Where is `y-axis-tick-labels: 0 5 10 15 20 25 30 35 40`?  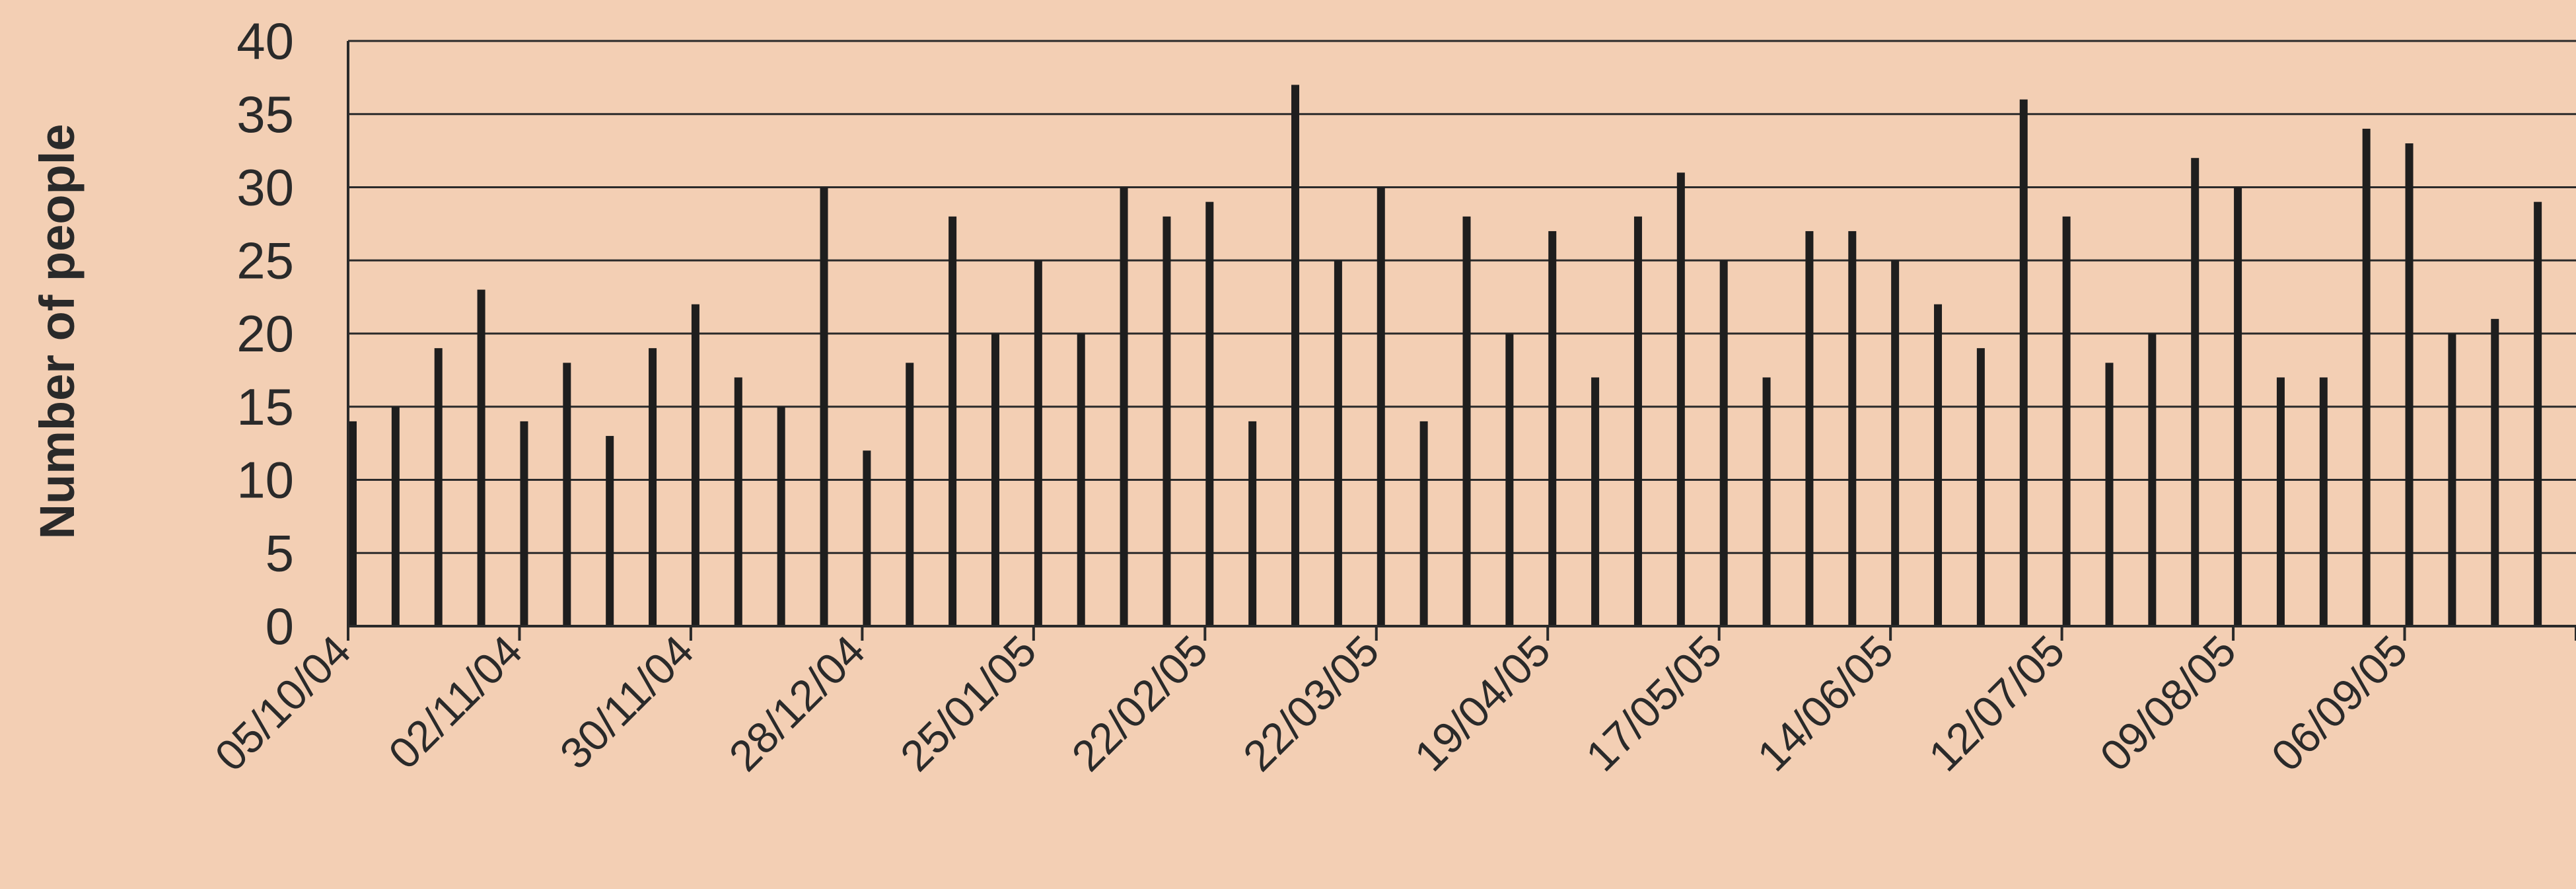
y-axis-tick-labels: 0 5 10 15 20 25 30 35 40 is located at coordinates (265, 333).